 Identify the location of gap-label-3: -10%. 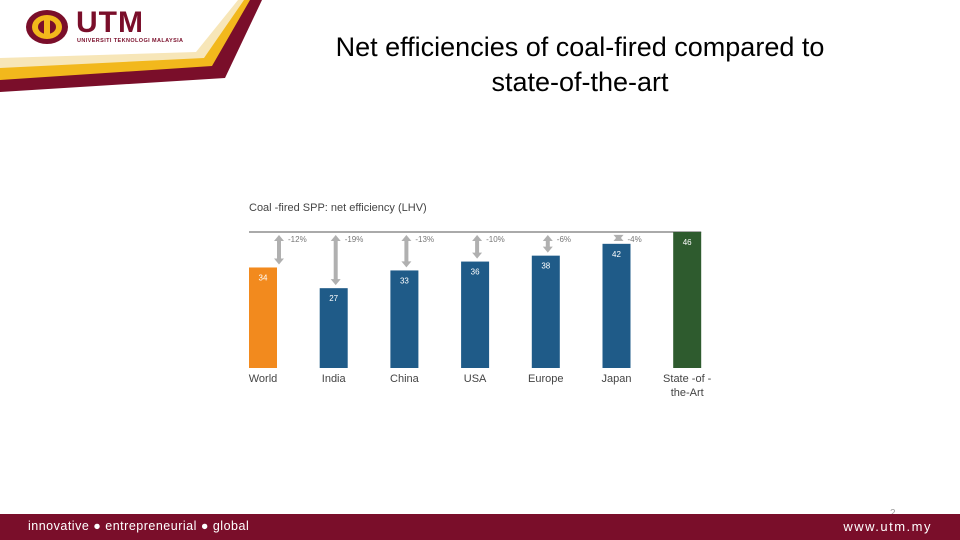
(495, 239).